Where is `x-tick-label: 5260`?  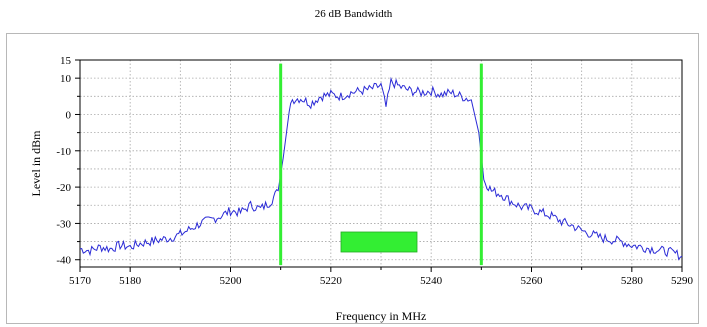 x-tick-label: 5260 is located at coordinates (532, 281).